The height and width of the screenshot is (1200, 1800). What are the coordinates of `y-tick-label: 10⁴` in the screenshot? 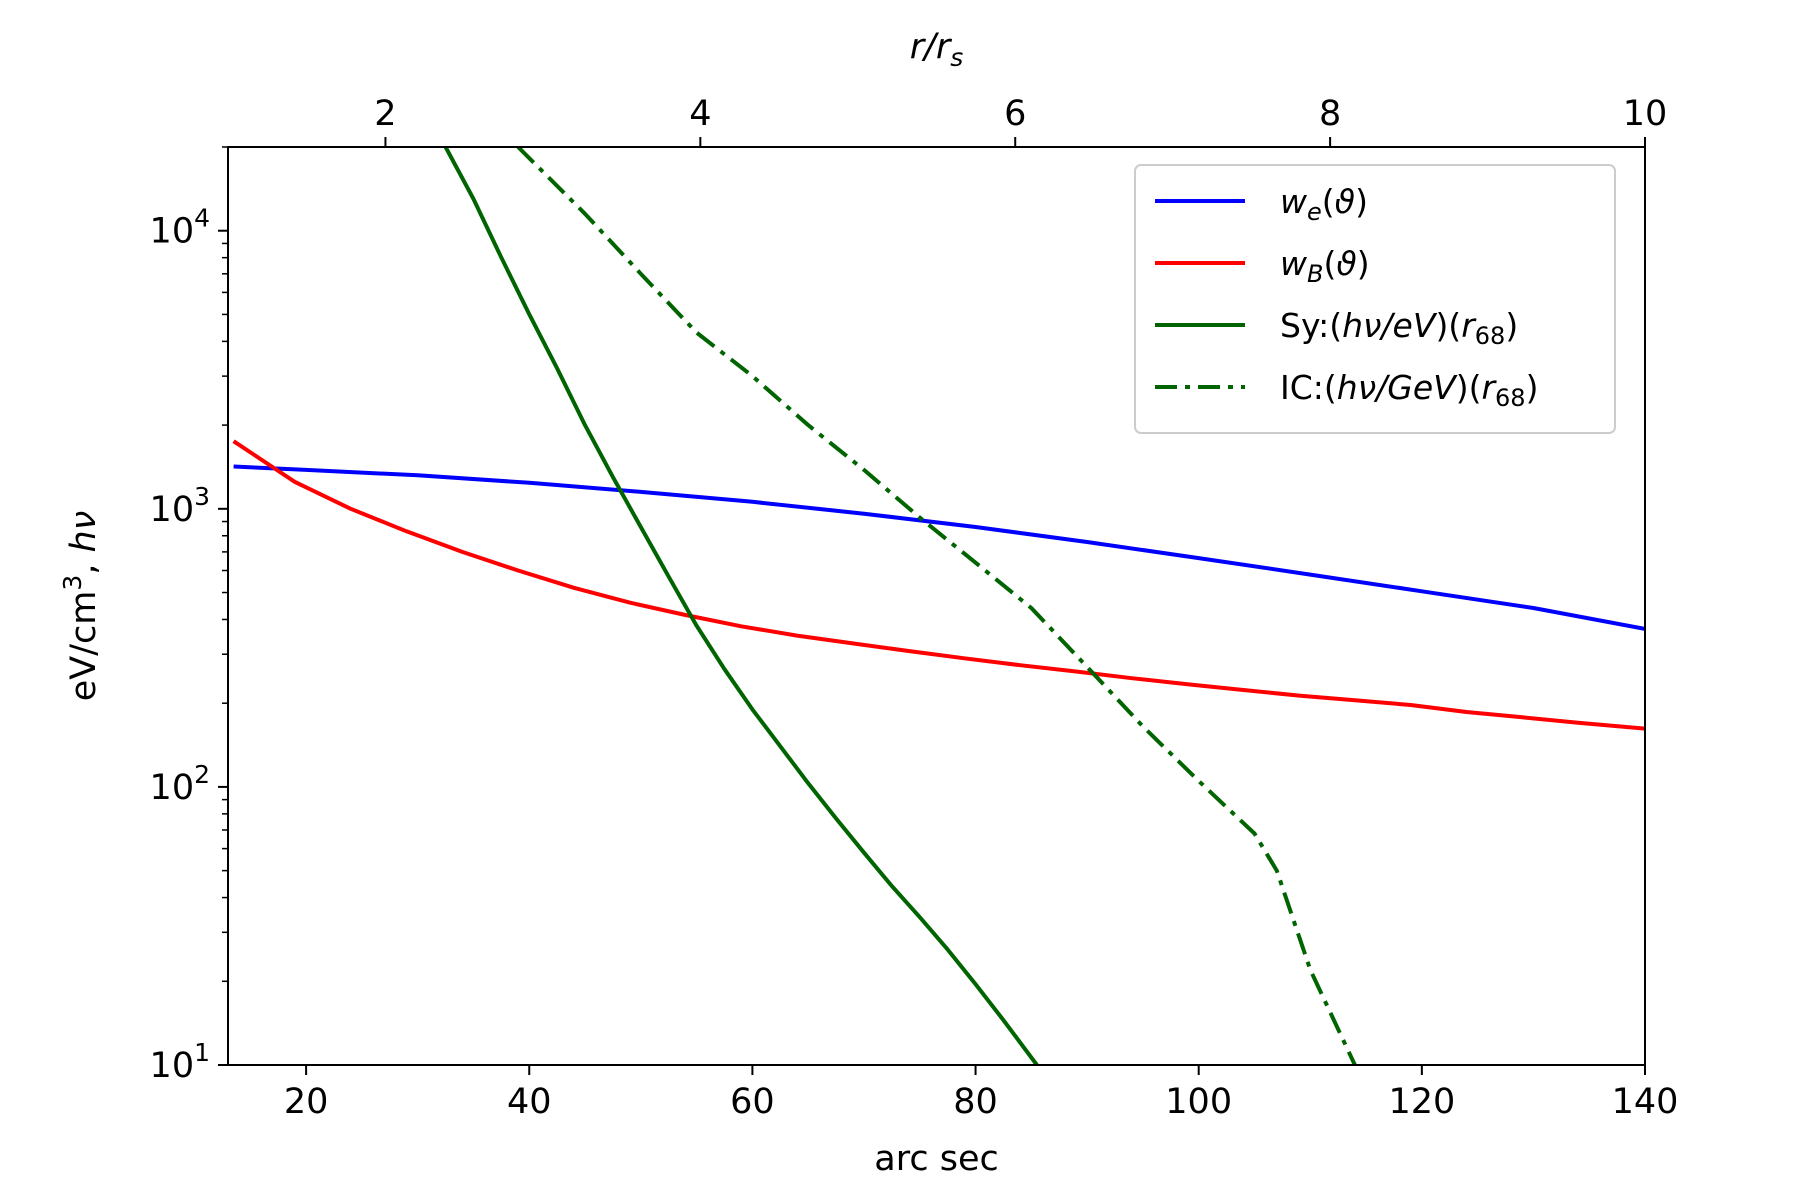 It's located at (180, 228).